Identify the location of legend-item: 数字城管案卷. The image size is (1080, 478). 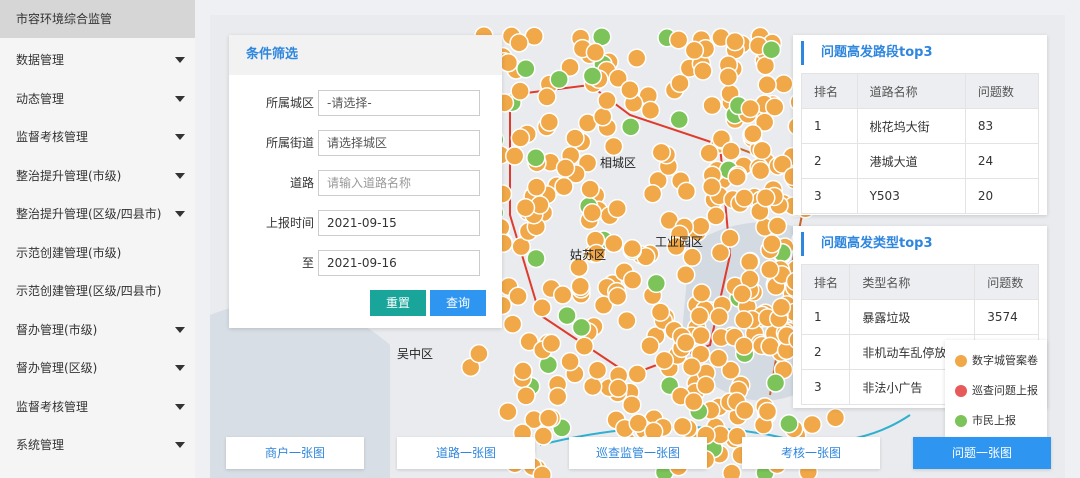
(996, 360).